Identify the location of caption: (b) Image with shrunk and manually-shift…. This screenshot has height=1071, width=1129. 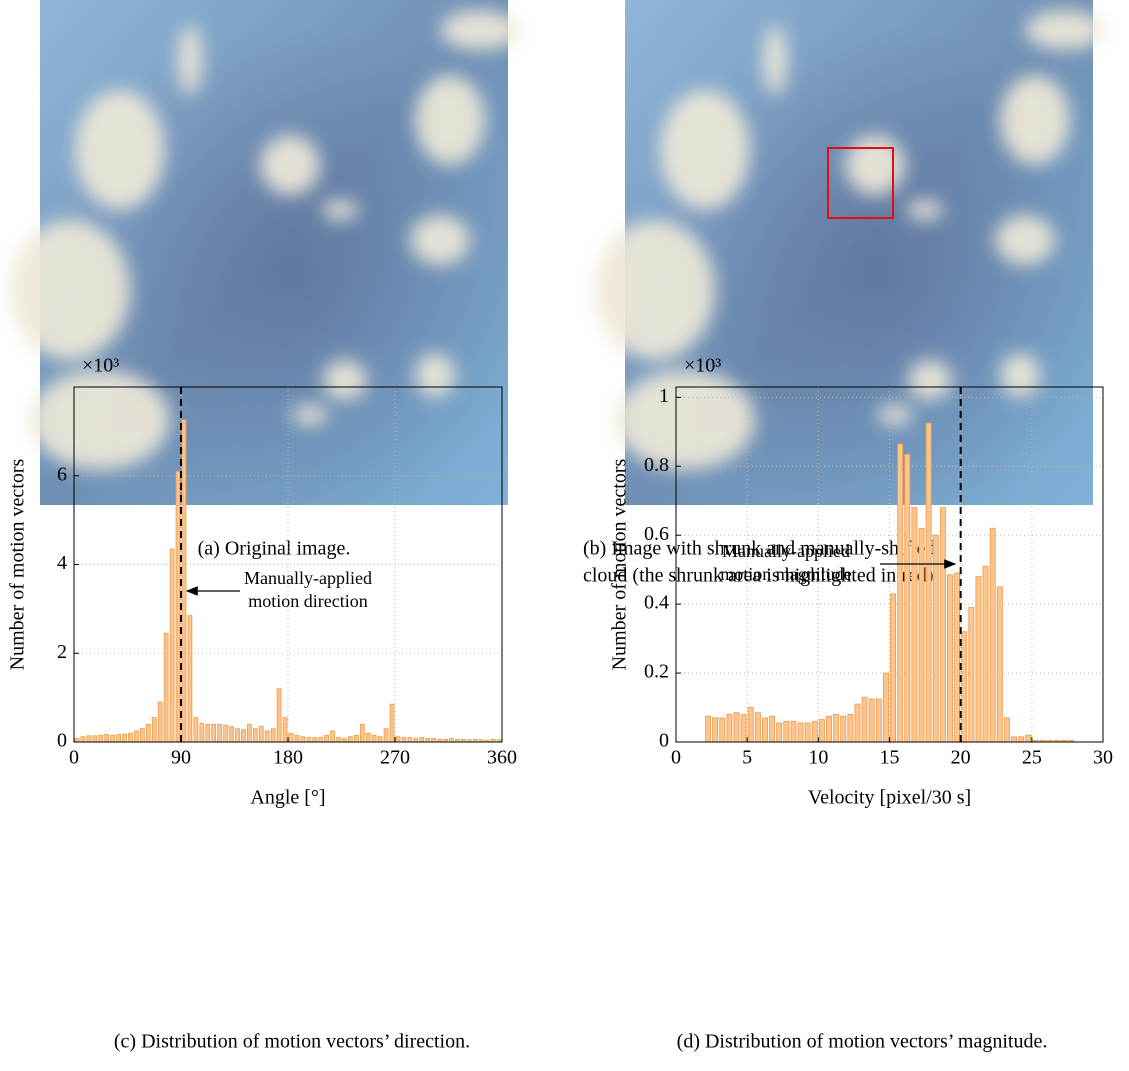
(759, 549).